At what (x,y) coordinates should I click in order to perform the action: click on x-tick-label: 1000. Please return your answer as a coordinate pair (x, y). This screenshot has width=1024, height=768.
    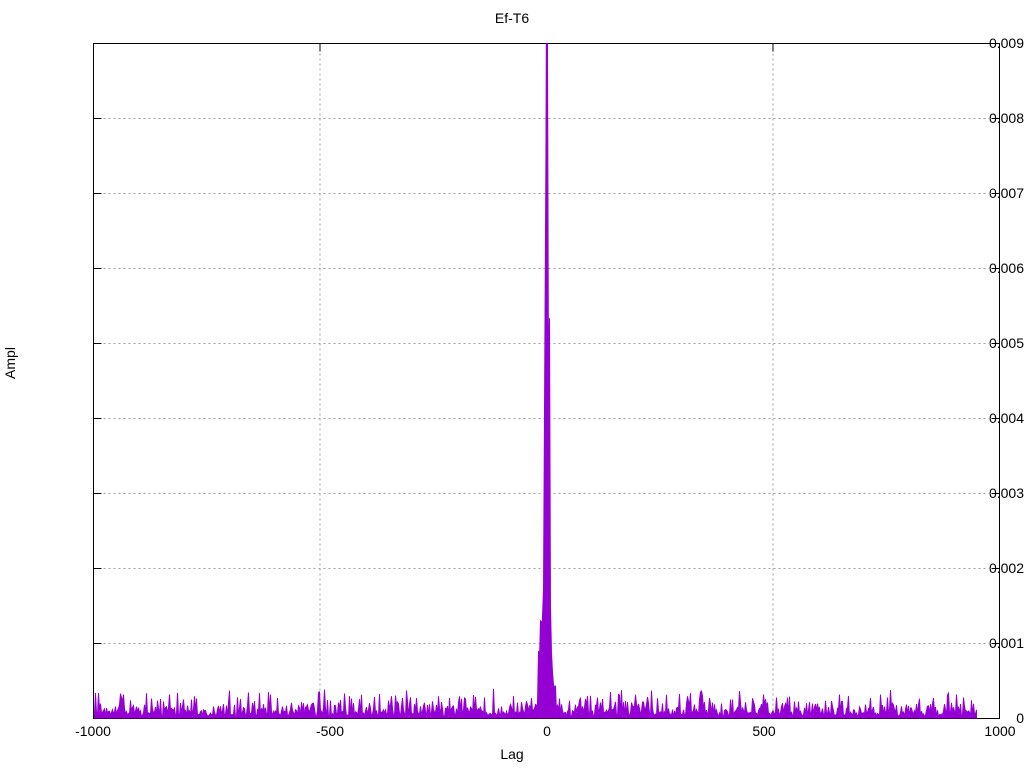
    Looking at the image, I should click on (1000, 731).